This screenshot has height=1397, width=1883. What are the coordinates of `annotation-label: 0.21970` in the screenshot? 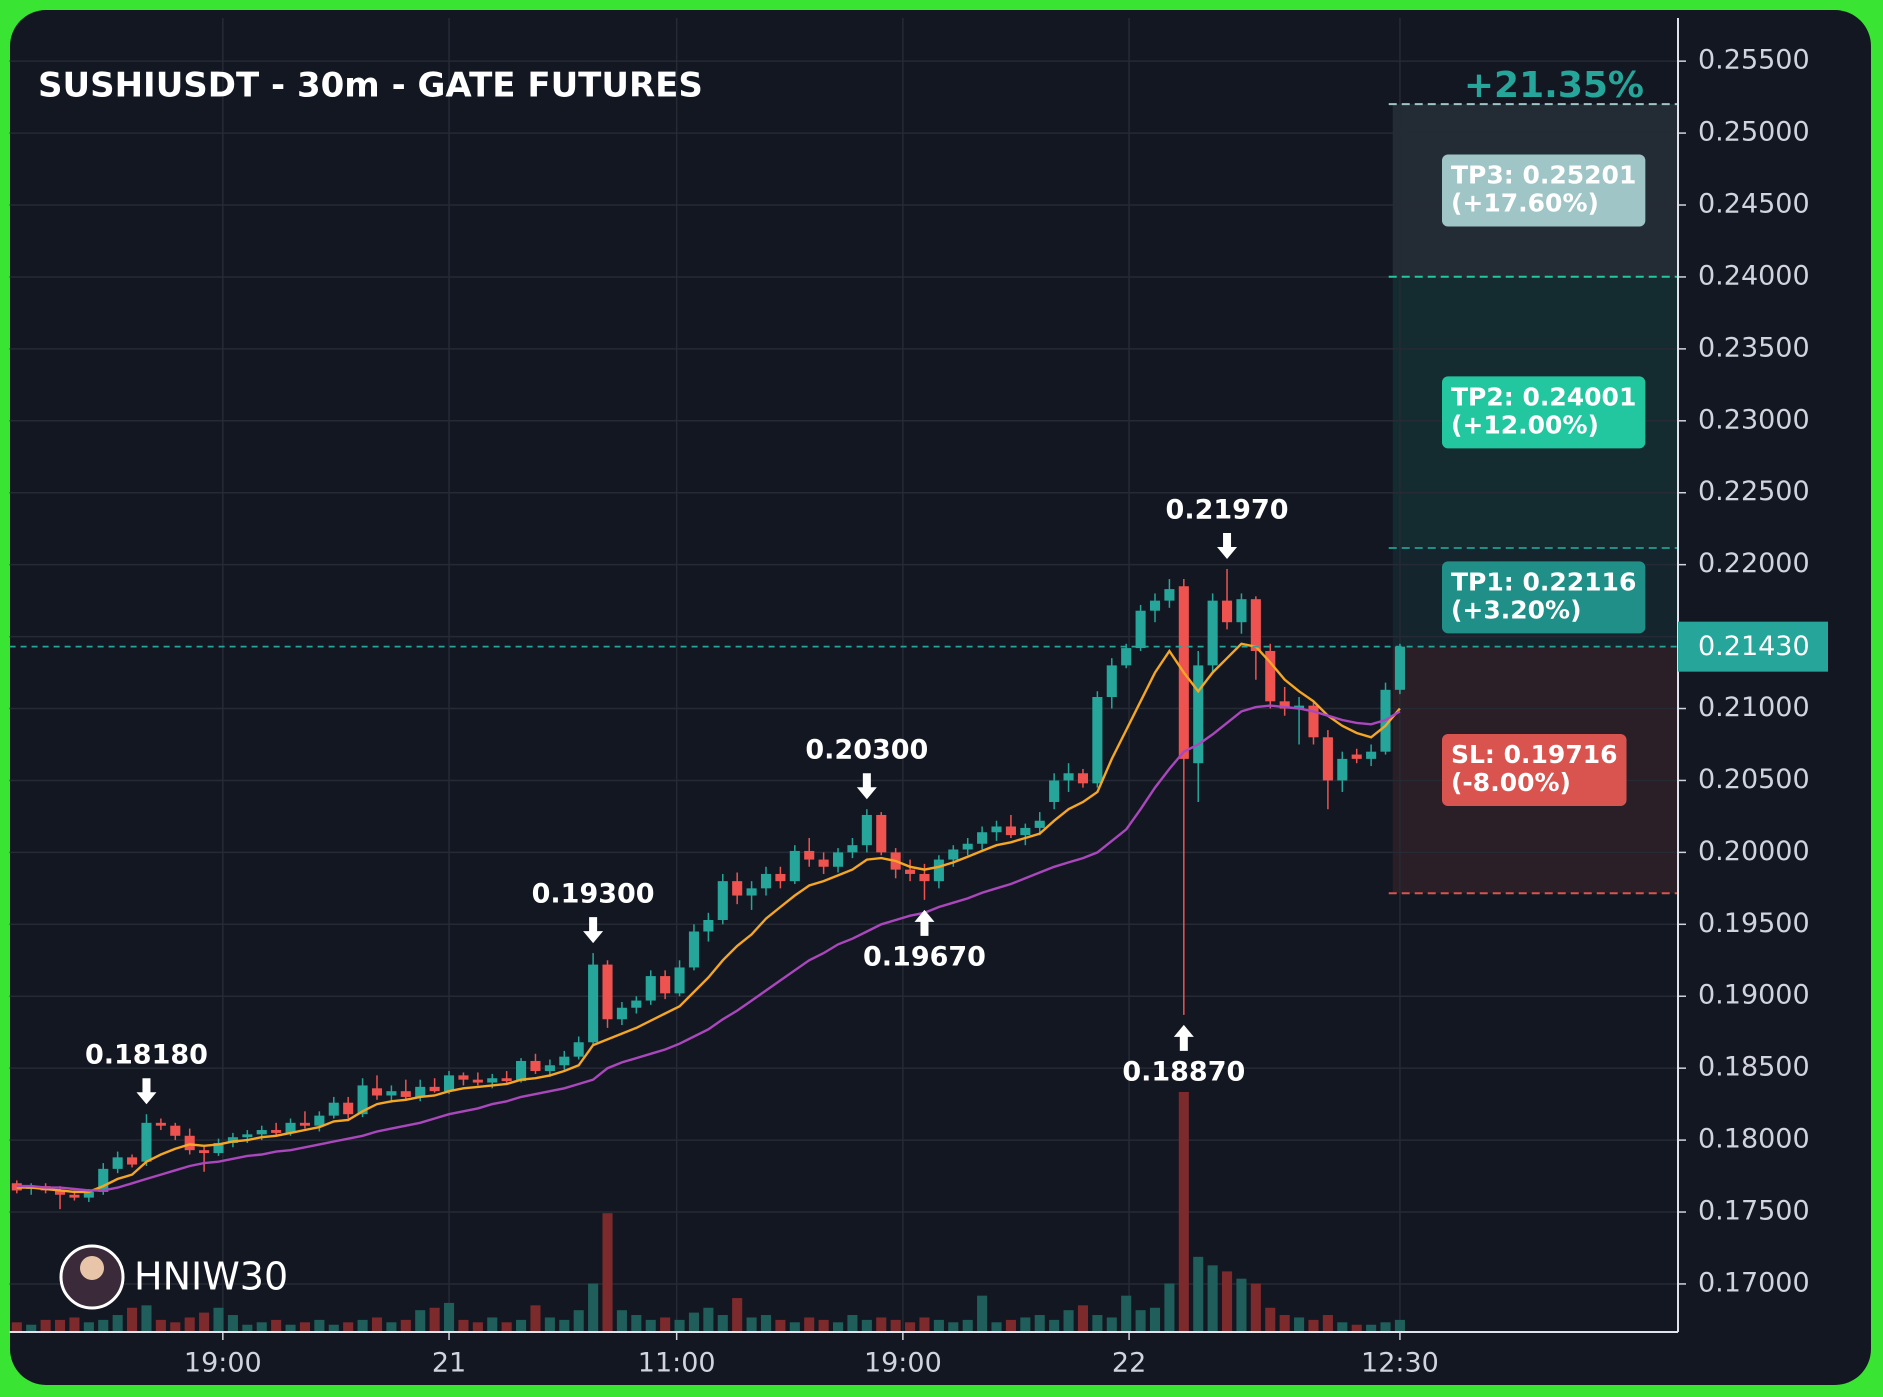 It's located at (1227, 509).